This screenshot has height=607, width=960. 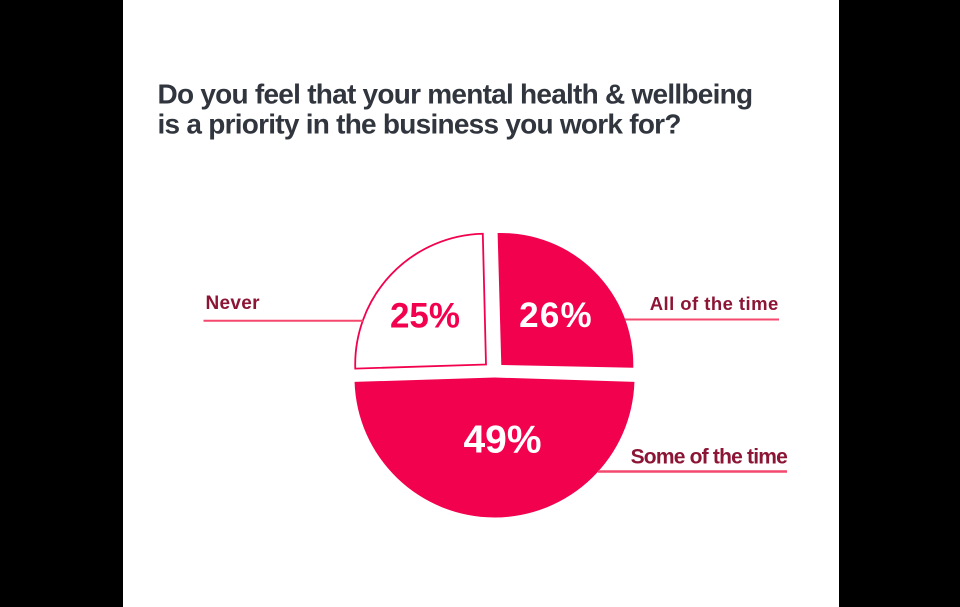 I want to click on svg-text: Never, so click(x=233, y=303).